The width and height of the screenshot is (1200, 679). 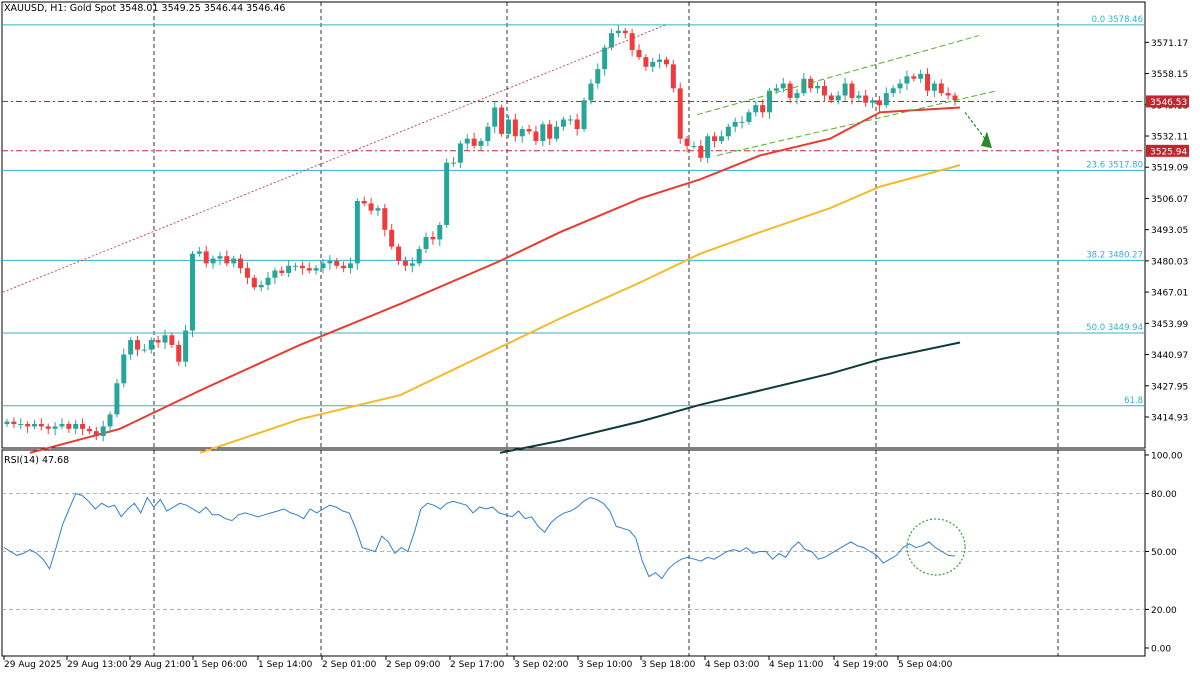 What do you see at coordinates (1169, 200) in the screenshot?
I see `price-tick-label: 3506.07` at bounding box center [1169, 200].